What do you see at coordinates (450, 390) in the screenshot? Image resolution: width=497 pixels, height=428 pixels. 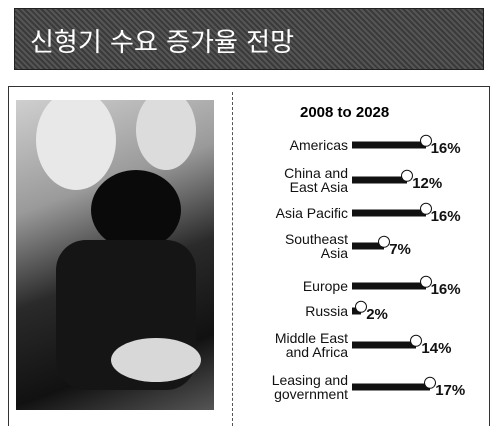 I see `value-label: 17%` at bounding box center [450, 390].